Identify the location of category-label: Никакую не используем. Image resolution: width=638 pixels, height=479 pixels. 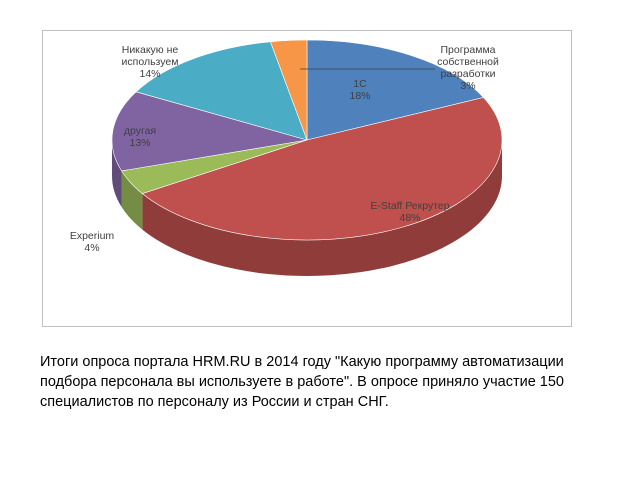
(150, 56).